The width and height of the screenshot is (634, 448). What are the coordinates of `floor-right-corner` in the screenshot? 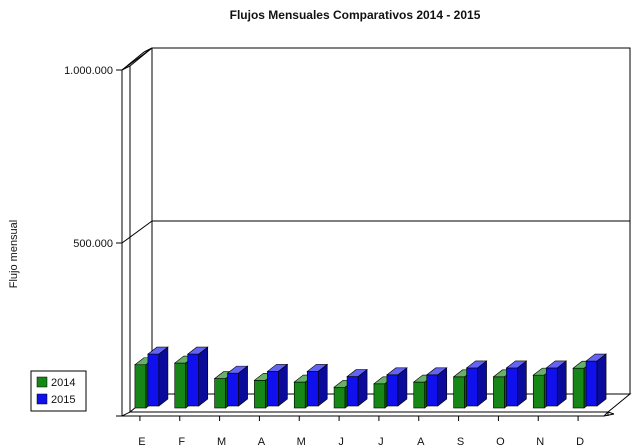 It's located at (609, 415).